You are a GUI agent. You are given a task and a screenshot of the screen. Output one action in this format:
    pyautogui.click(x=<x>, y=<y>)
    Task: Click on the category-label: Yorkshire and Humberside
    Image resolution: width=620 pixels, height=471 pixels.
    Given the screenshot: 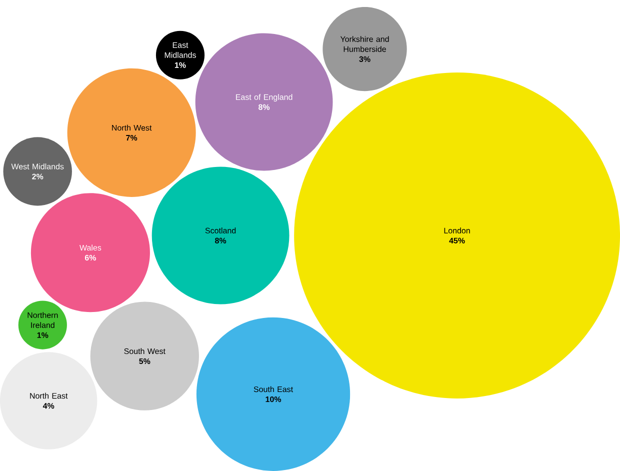 What is the action you would take?
    pyautogui.click(x=364, y=44)
    